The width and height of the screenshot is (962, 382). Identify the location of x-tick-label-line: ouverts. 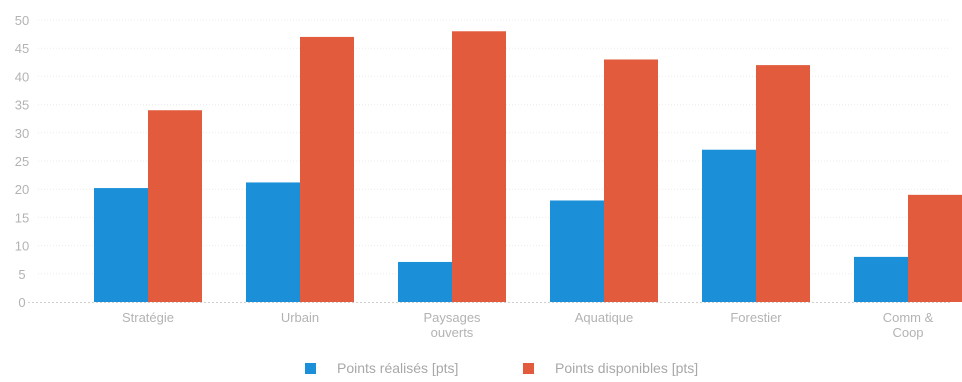
(452, 332).